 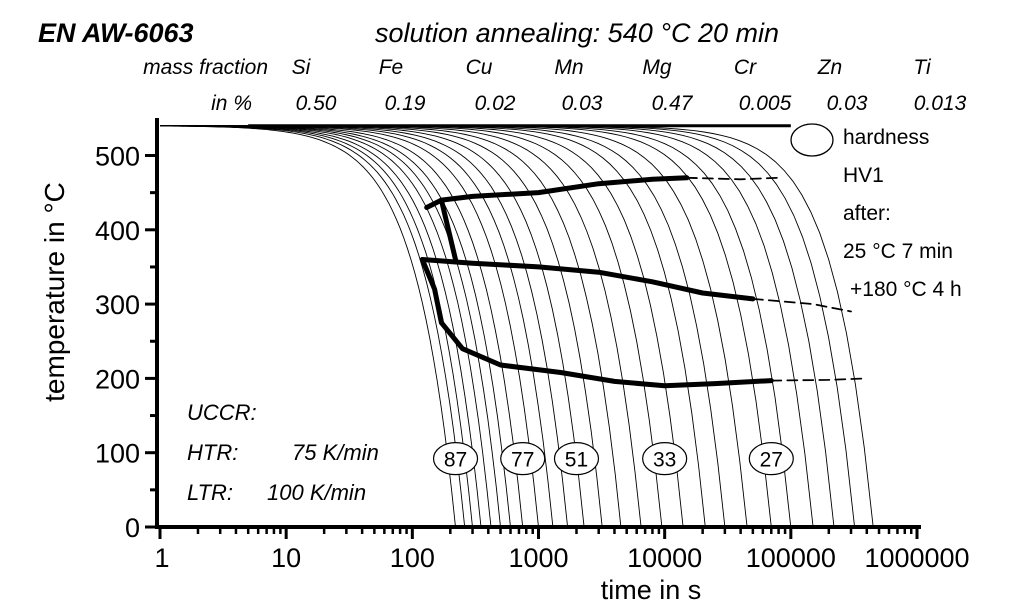 I want to click on hardness-value: 77, so click(x=522, y=460).